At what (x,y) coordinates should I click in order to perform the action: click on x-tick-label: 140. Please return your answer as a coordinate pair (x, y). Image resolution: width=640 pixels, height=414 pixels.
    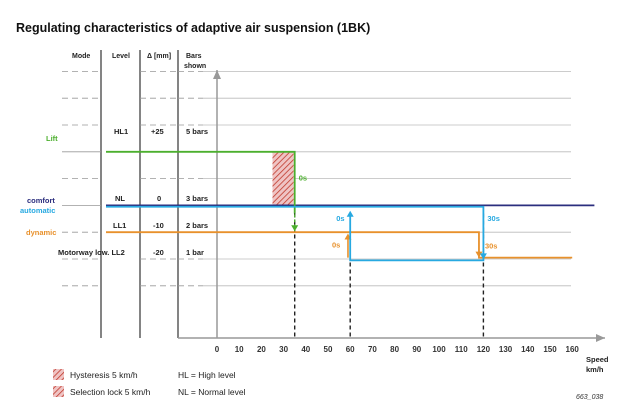
    Looking at the image, I should click on (528, 349).